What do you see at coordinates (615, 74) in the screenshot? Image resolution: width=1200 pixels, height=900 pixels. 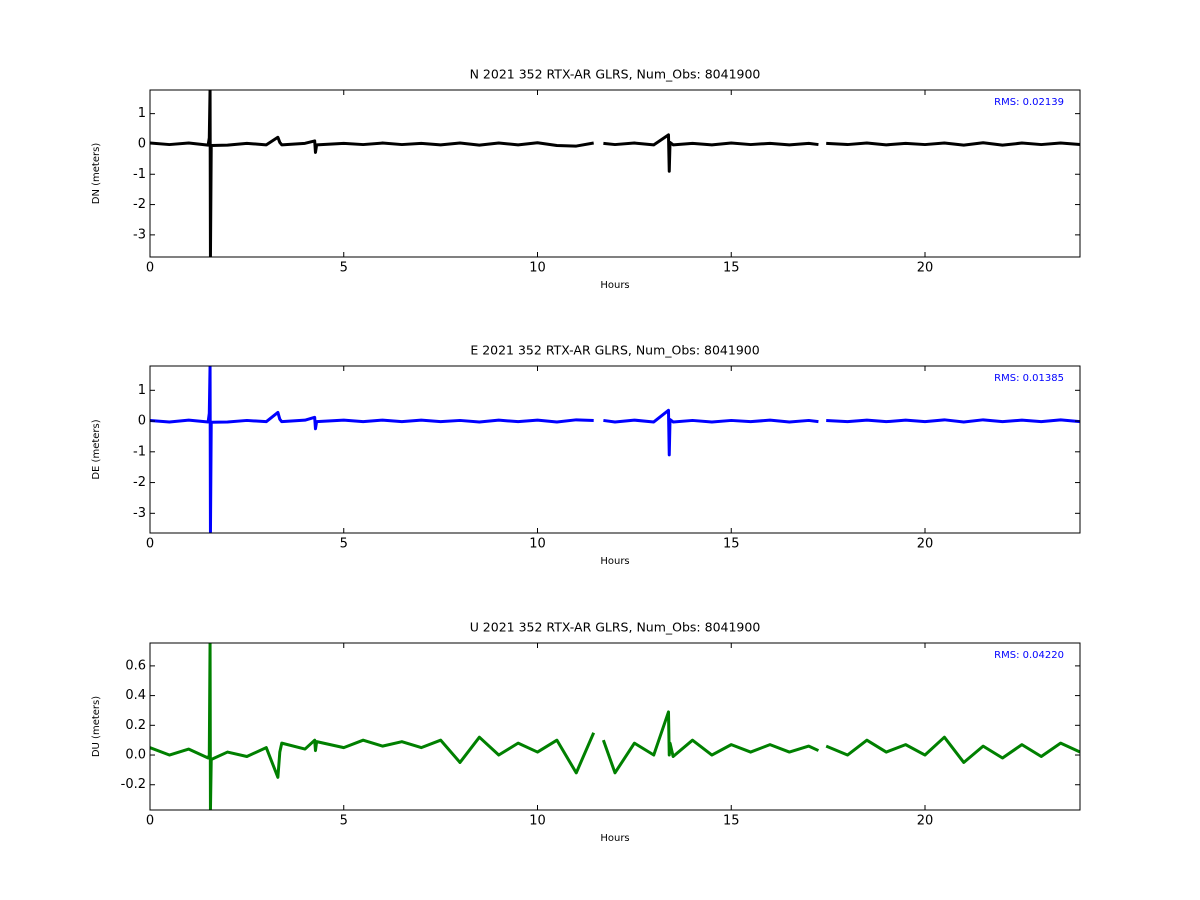 I see `chart-title: N 2021 352 RTX-AR GLRS, Num_Obs: 8041900` at bounding box center [615, 74].